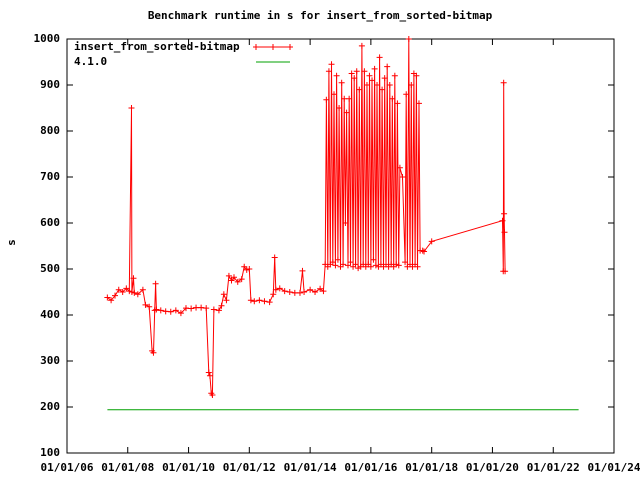 The height and width of the screenshot is (480, 640). I want to click on x-tick-label: 01/01/14, so click(310, 467).